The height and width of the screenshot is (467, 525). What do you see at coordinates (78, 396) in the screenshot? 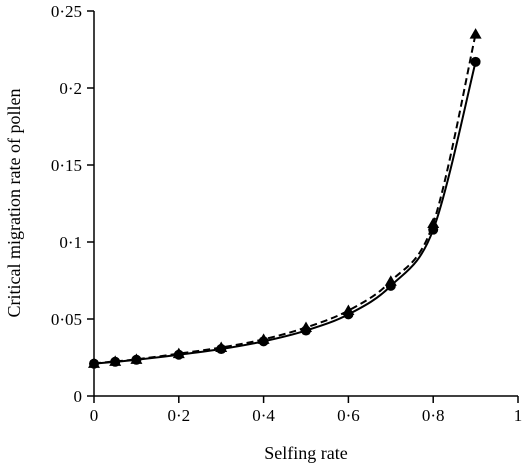
I see `y-tick-label: 0` at bounding box center [78, 396].